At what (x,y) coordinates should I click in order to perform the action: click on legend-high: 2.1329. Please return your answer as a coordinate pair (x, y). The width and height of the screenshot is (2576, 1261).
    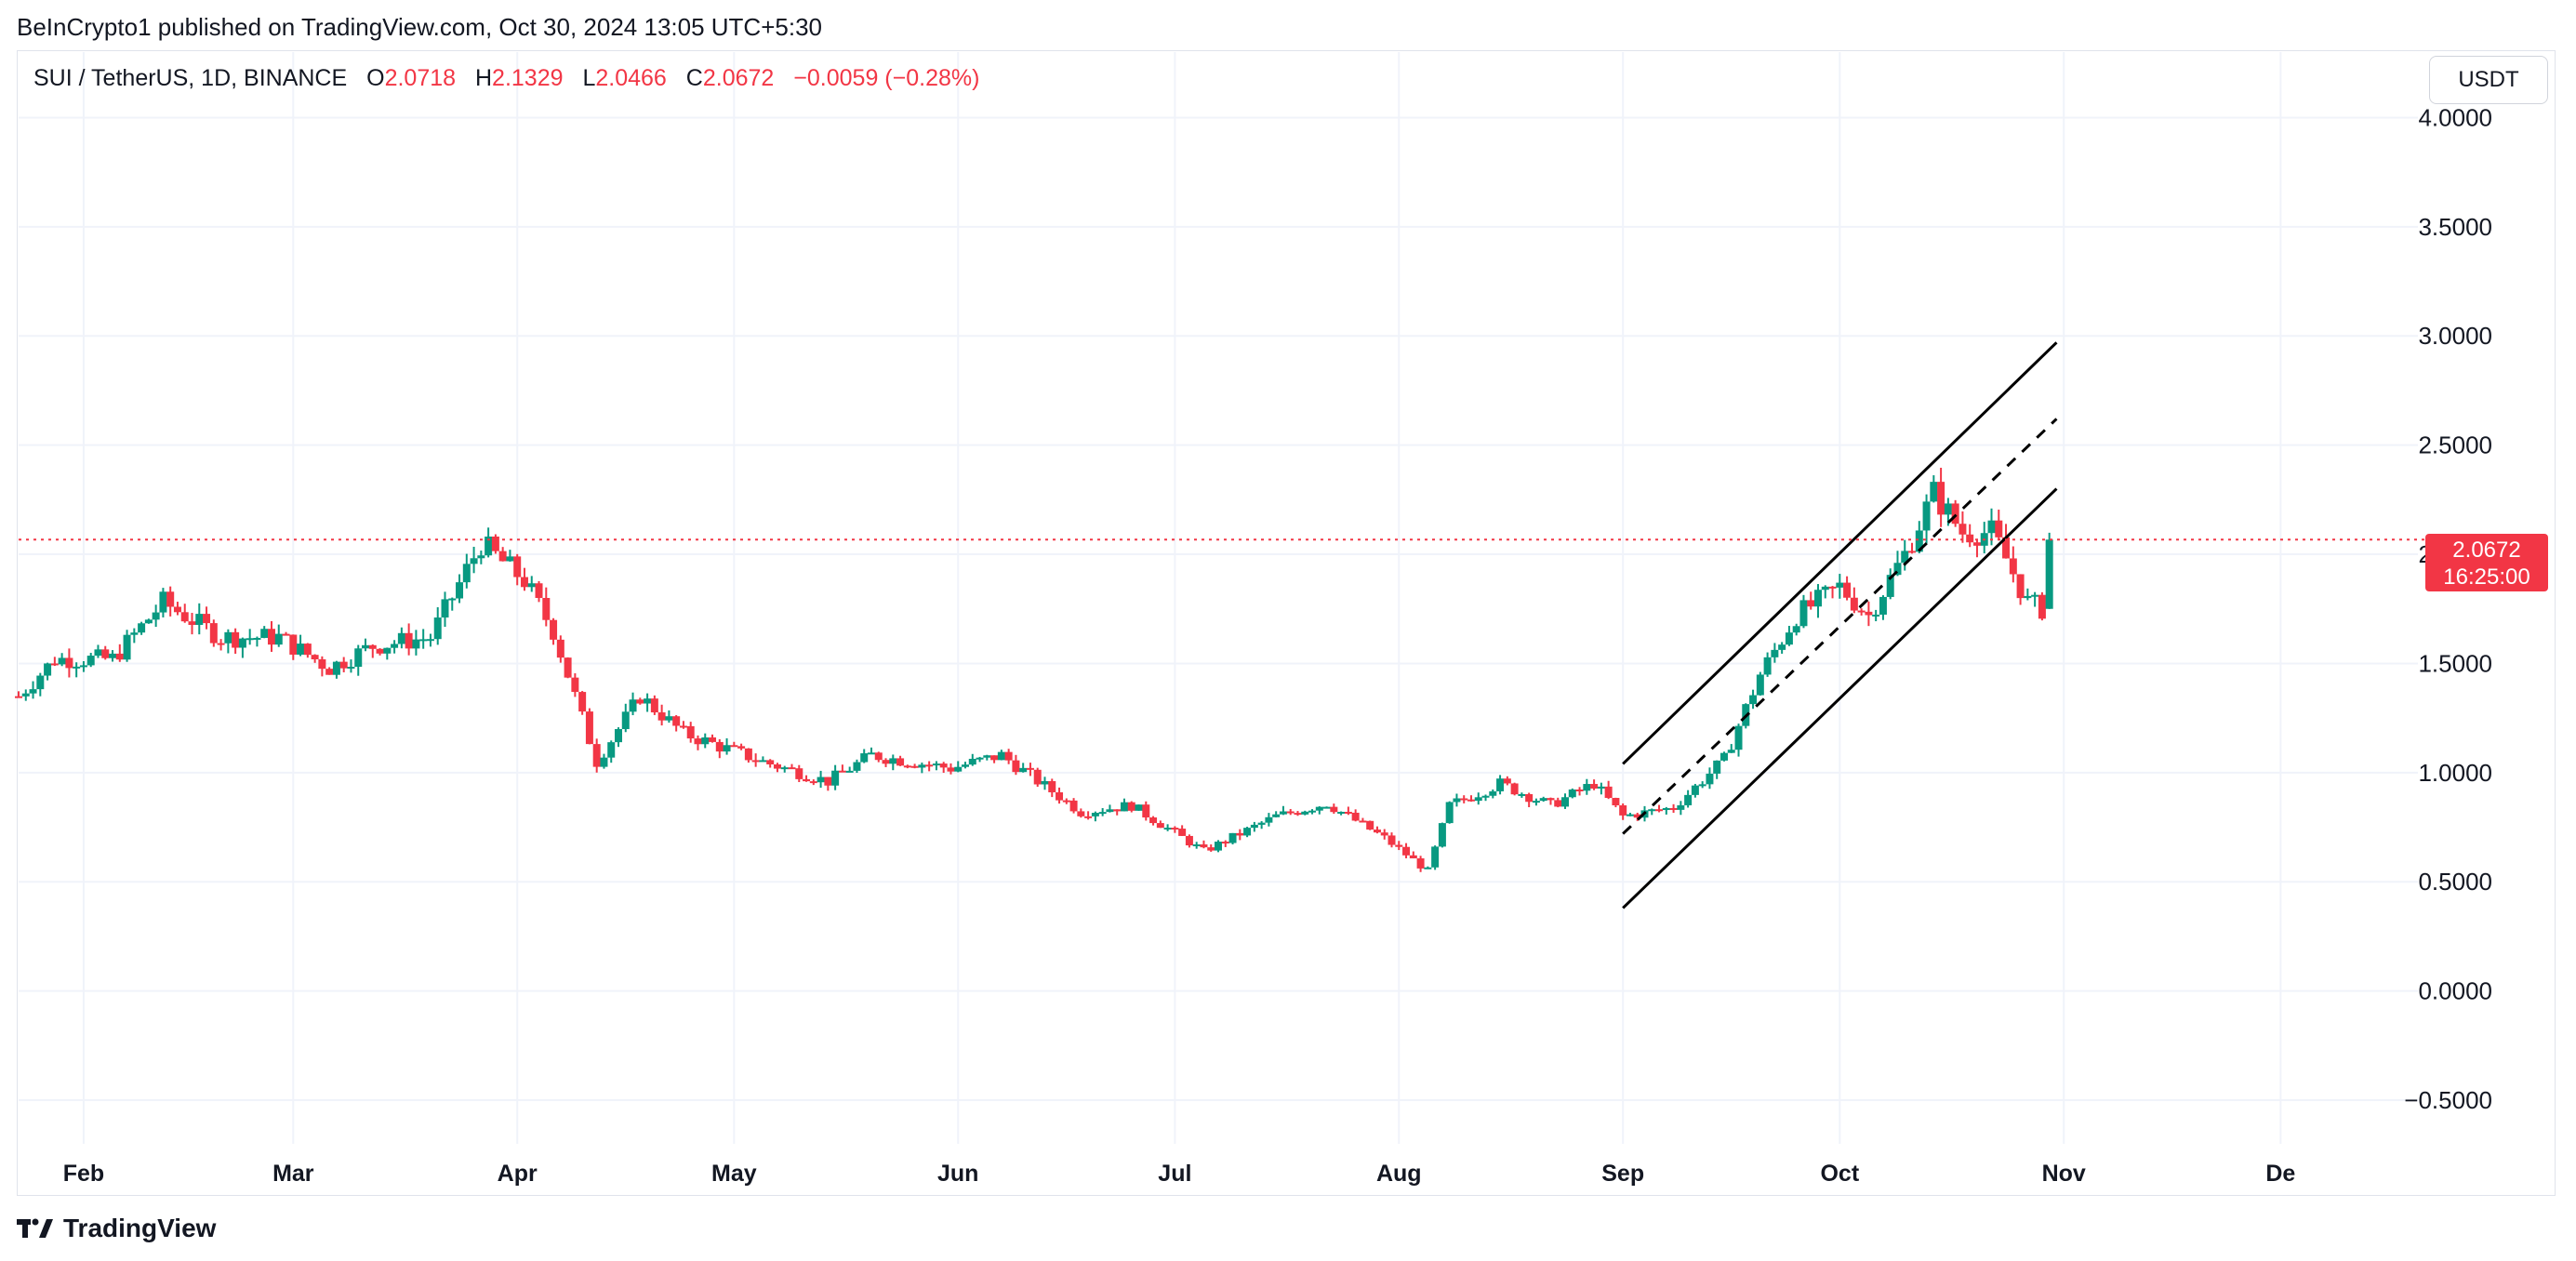
    Looking at the image, I should click on (528, 78).